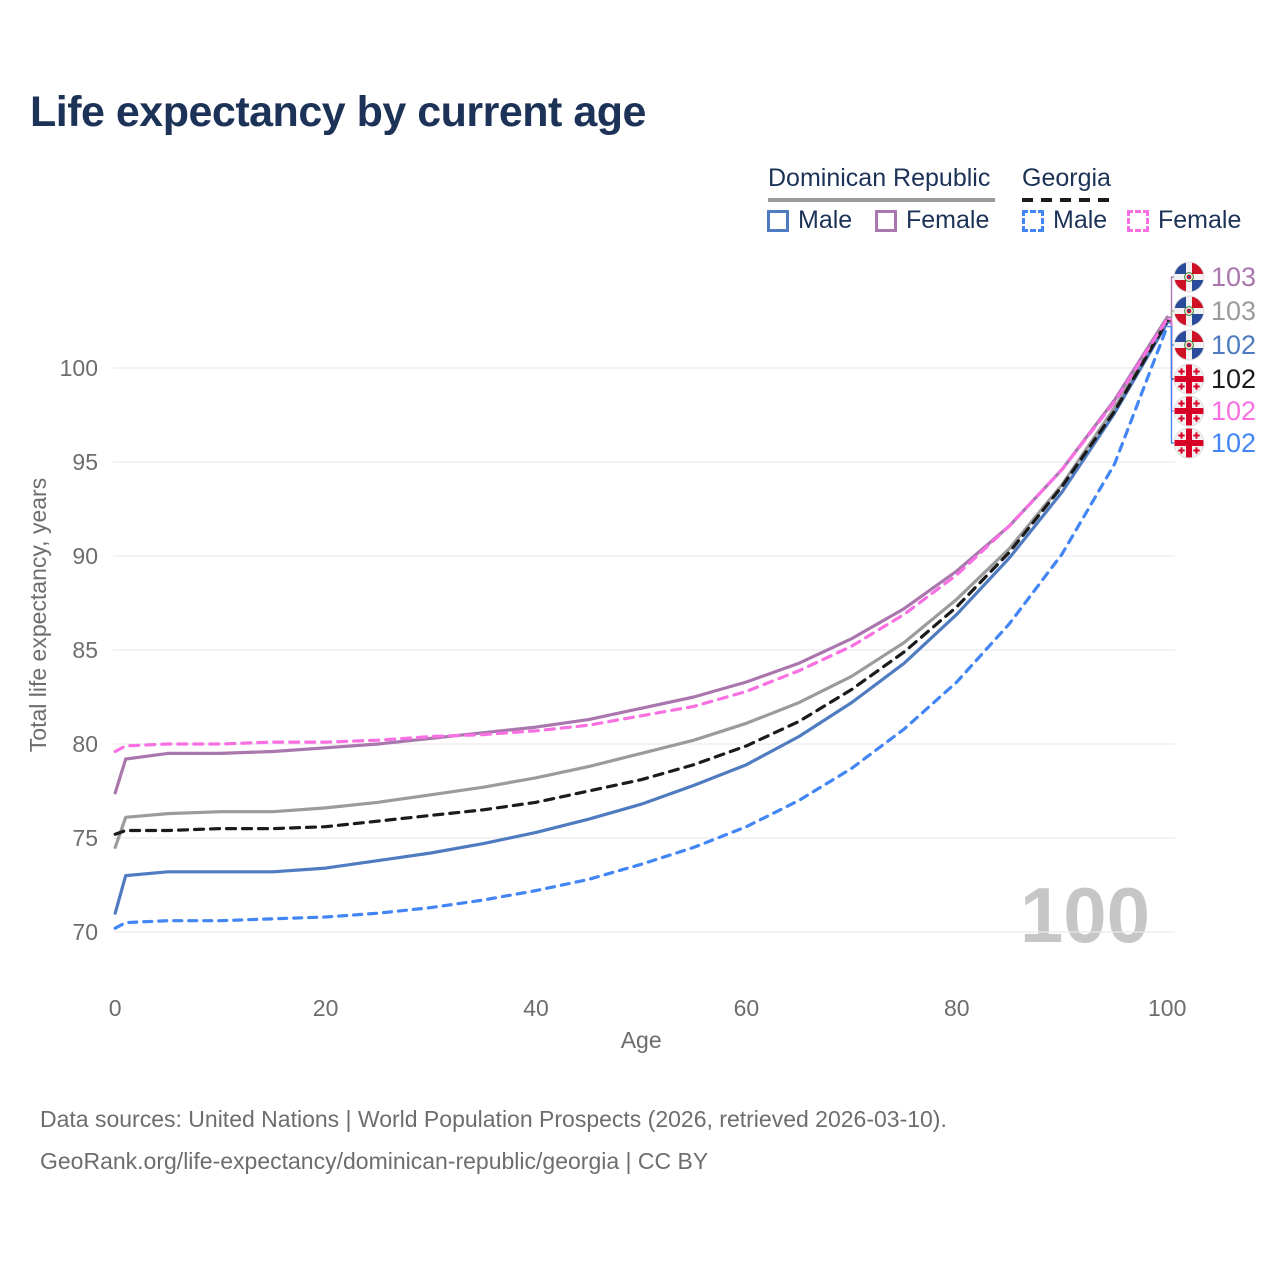  What do you see at coordinates (536, 1008) in the screenshot?
I see `x-tick-label: 40` at bounding box center [536, 1008].